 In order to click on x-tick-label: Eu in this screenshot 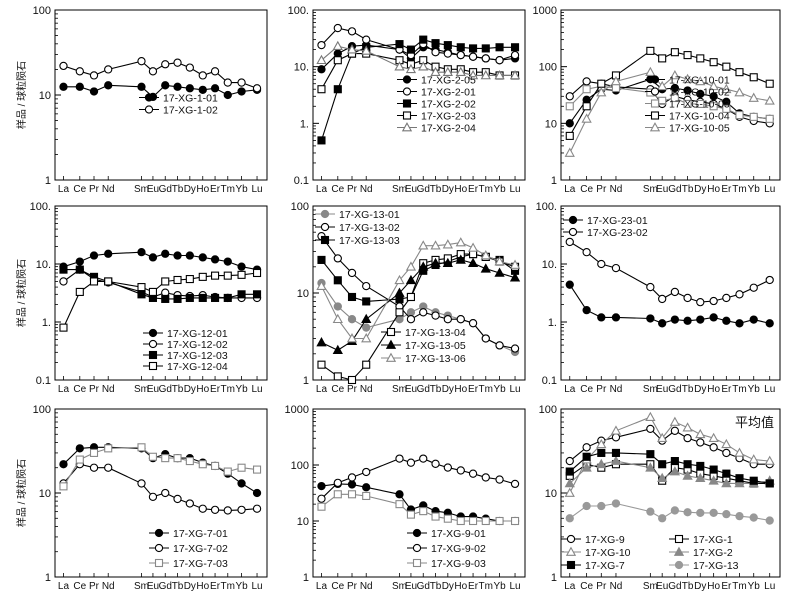, I will do `click(662, 189)`.